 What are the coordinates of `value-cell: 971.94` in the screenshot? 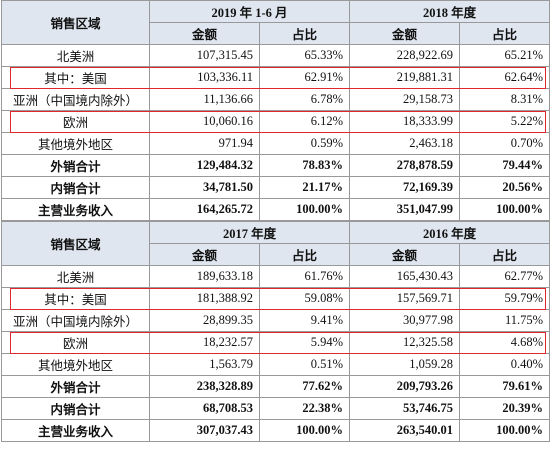 It's located at (204, 143).